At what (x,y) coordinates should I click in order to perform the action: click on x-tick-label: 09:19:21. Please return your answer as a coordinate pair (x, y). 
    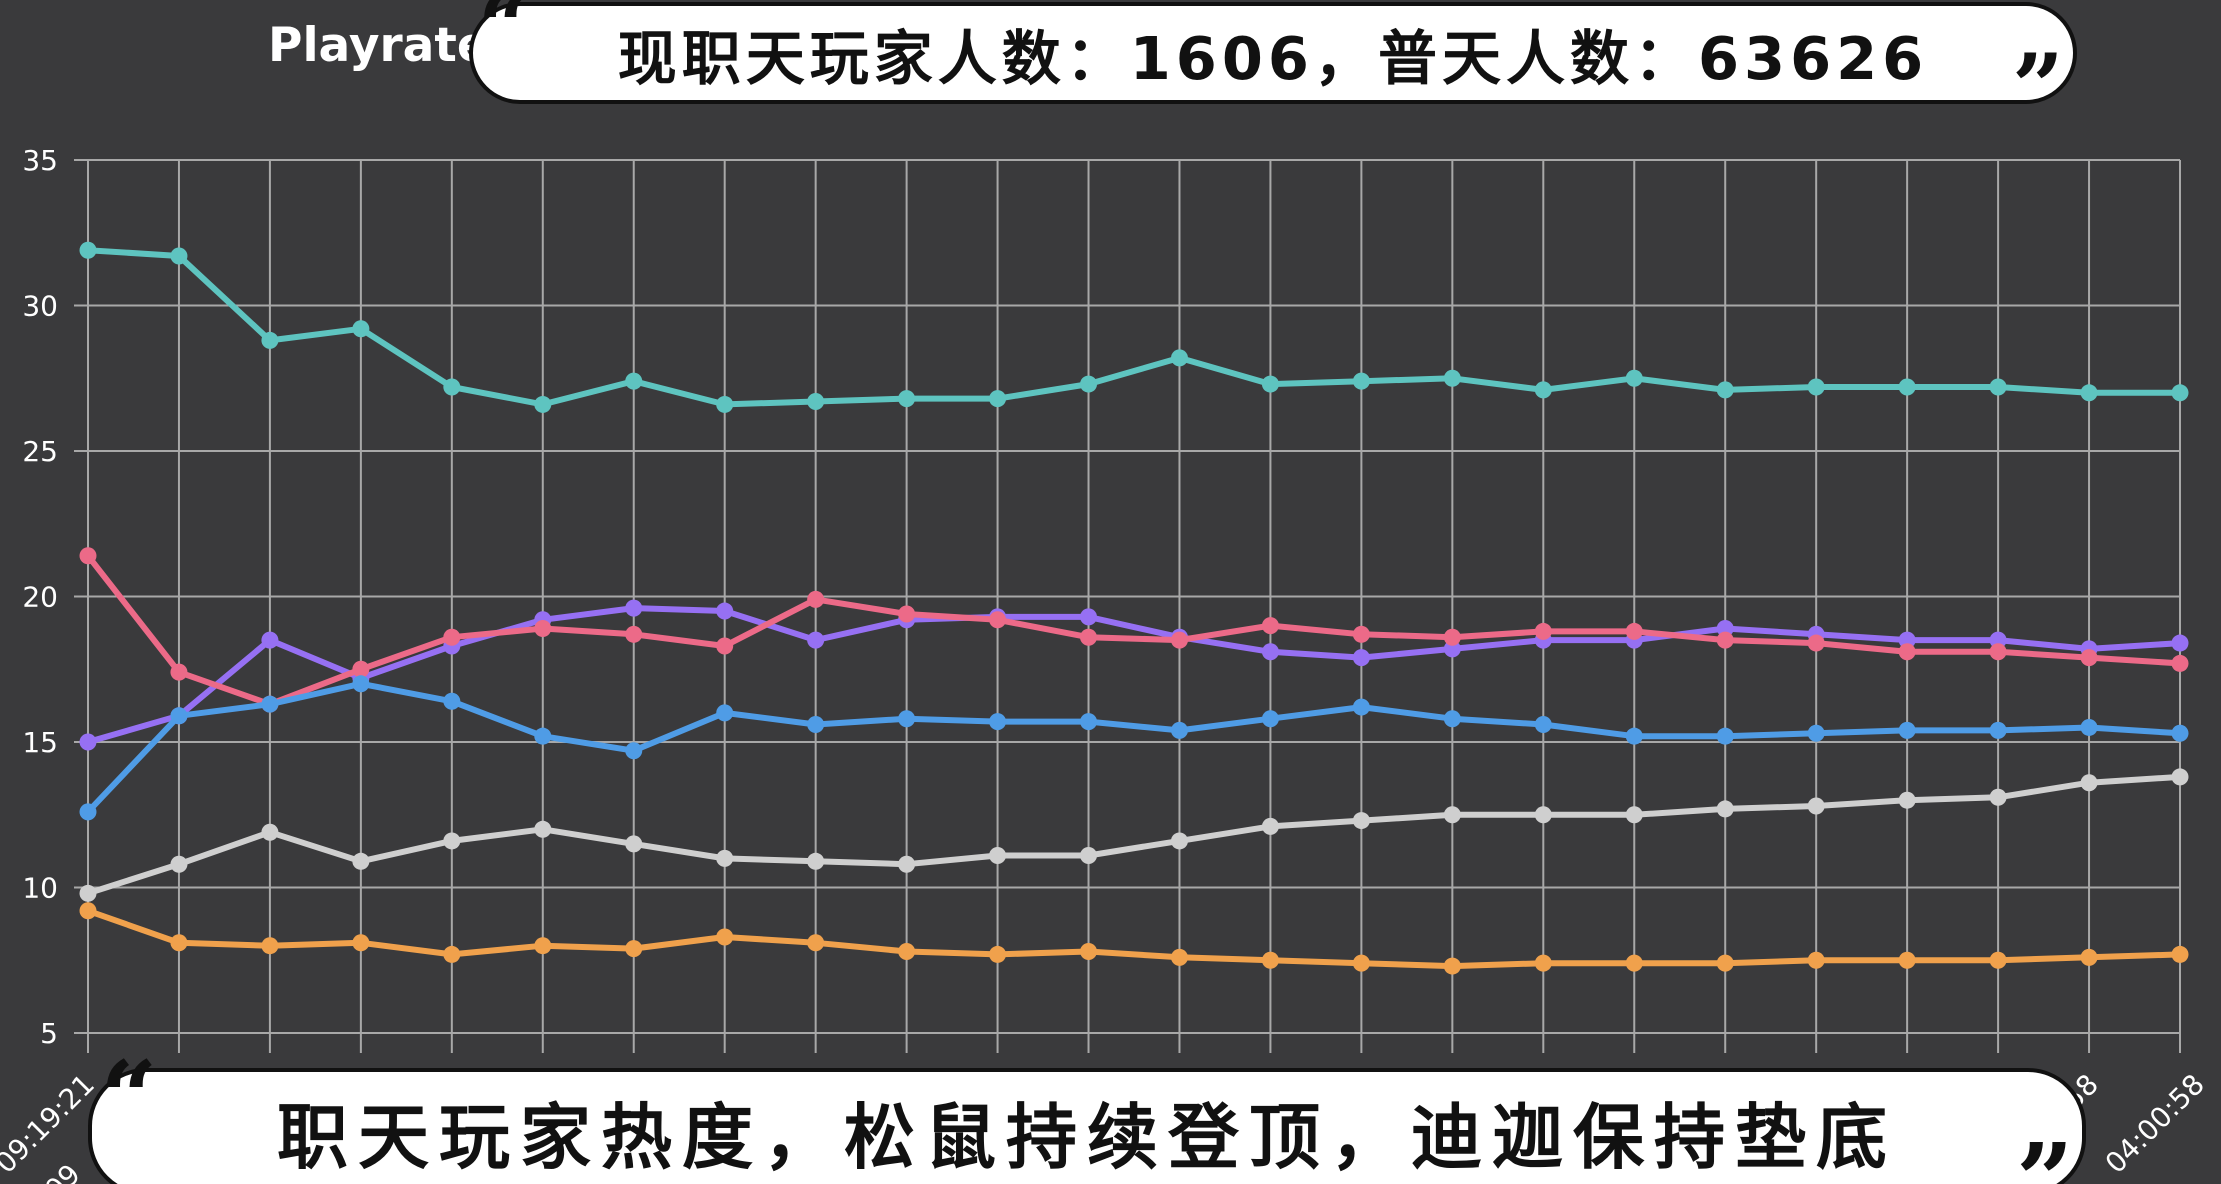
    Looking at the image, I should click on (50, 1124).